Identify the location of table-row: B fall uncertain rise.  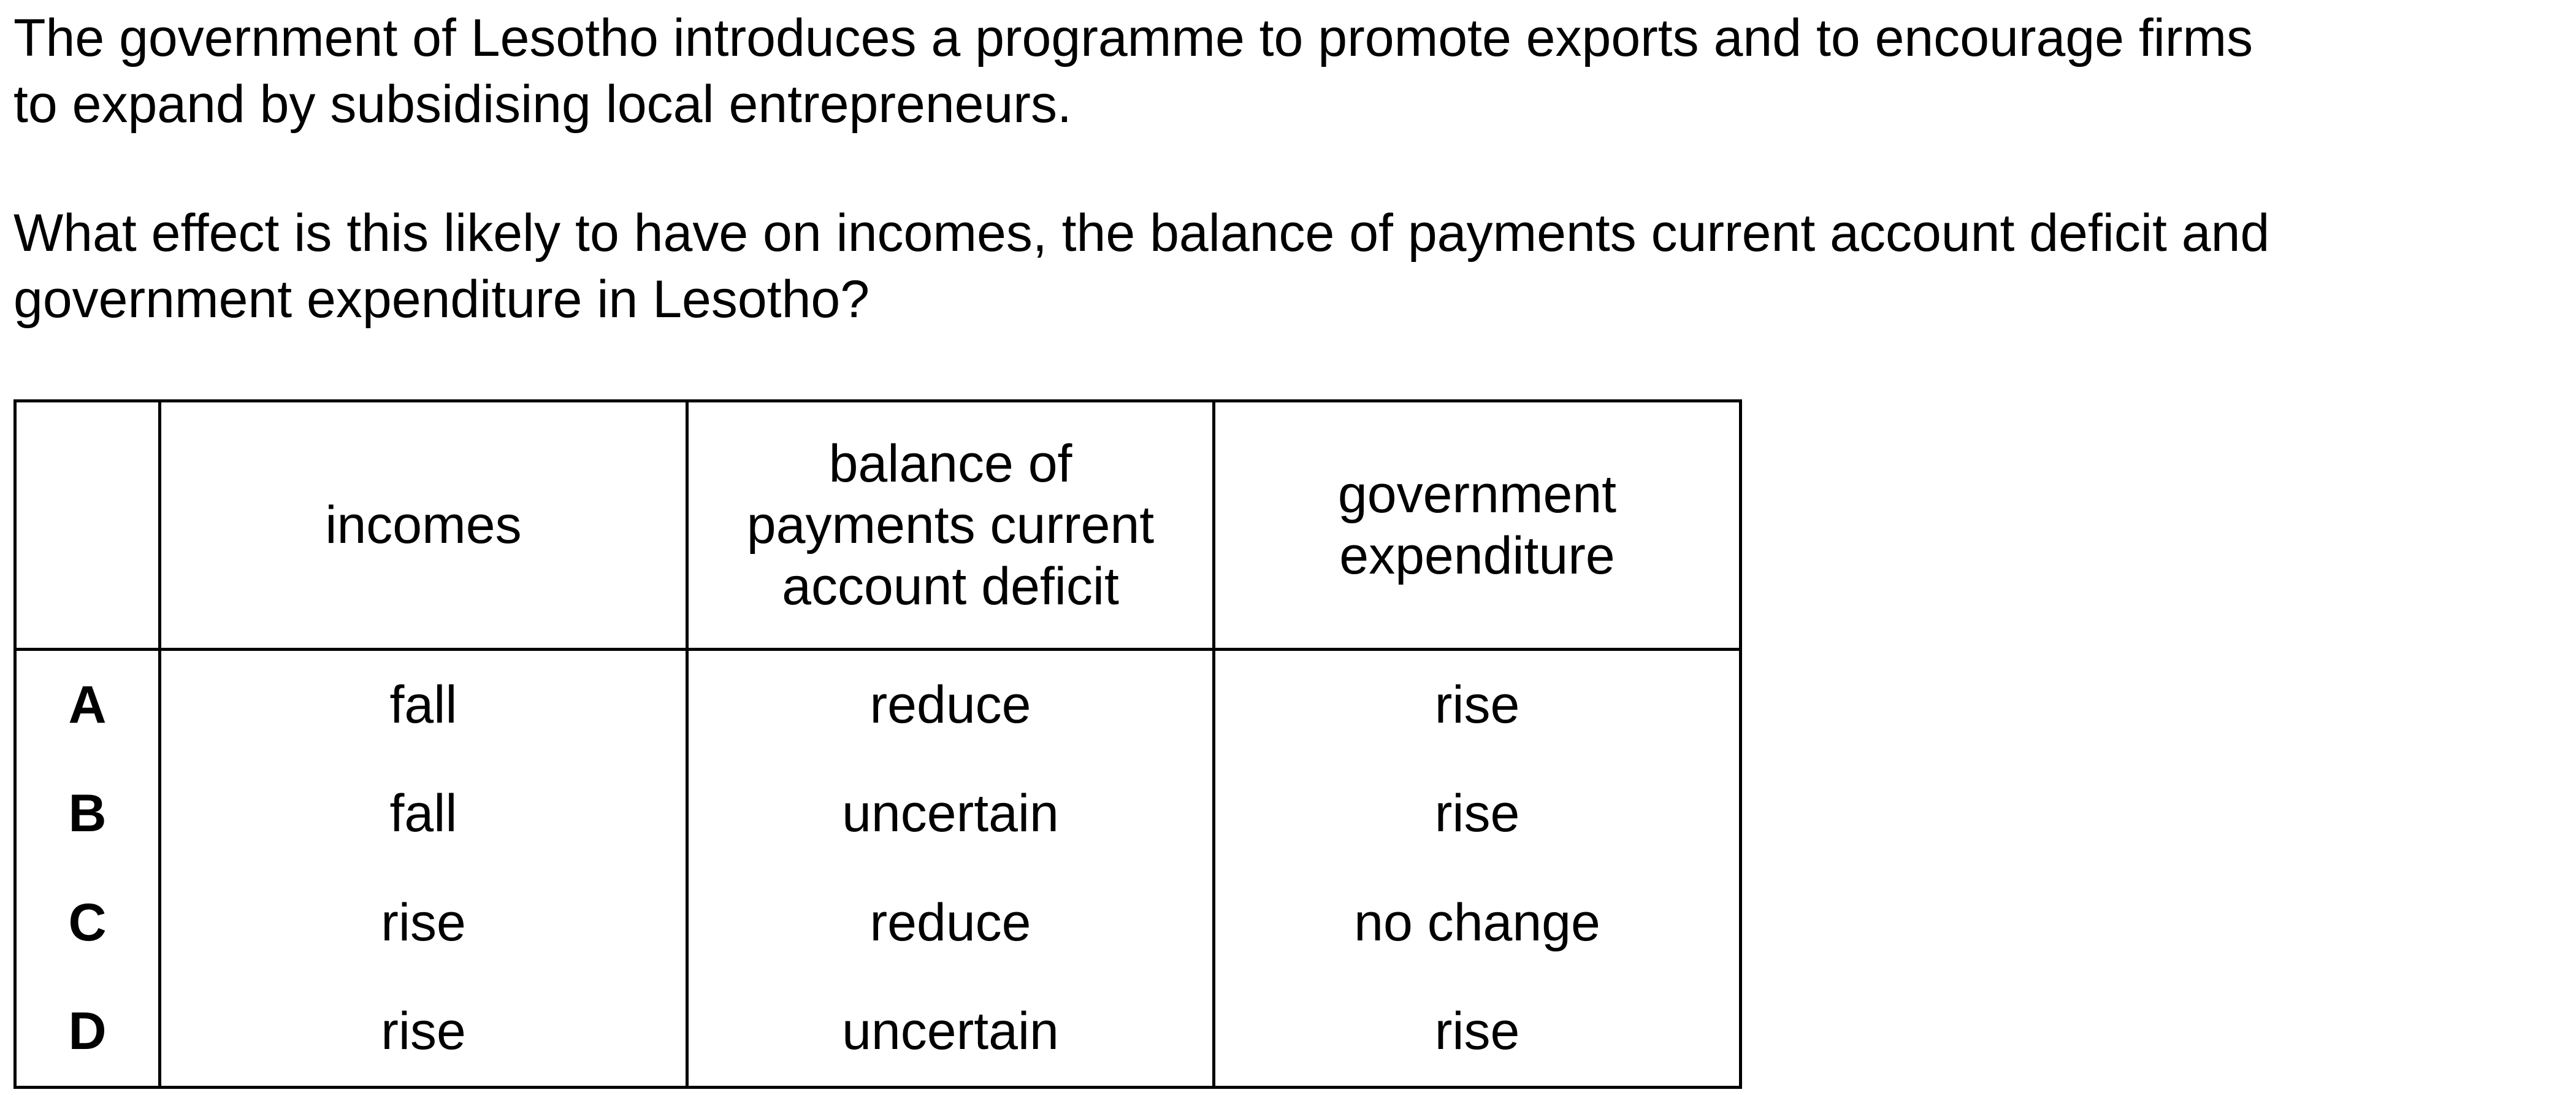
(877, 814).